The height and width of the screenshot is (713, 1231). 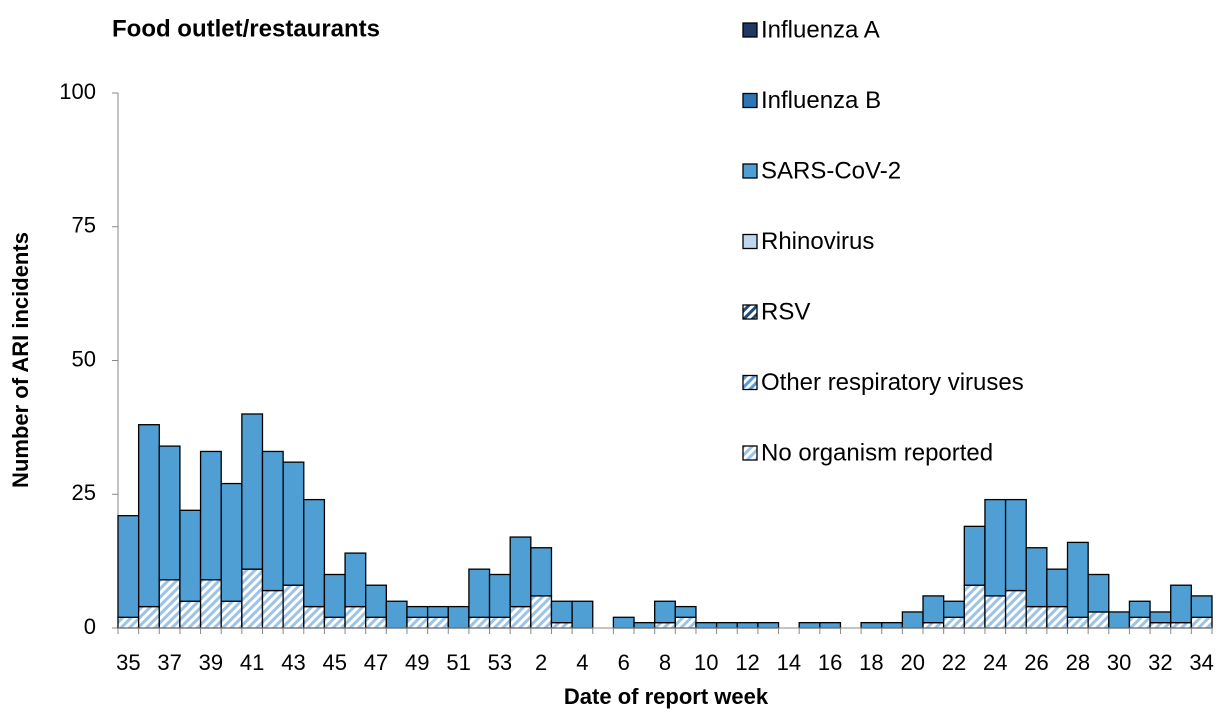 I want to click on x-tick-label: 18, so click(x=871, y=662).